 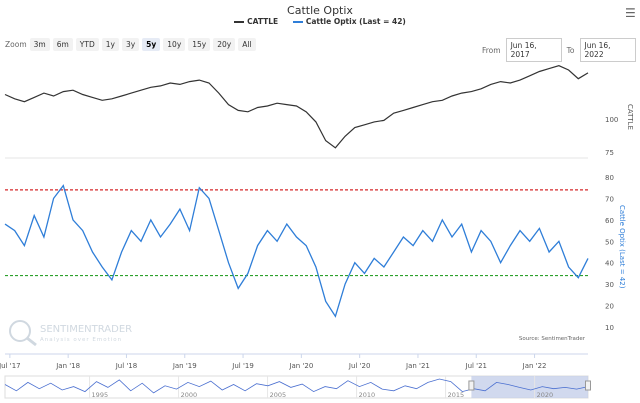 I want to click on zoom-controls: Zoom 3m 6m YTD 1y 3y 5y 10y 15y 20y All, so click(x=130, y=44).